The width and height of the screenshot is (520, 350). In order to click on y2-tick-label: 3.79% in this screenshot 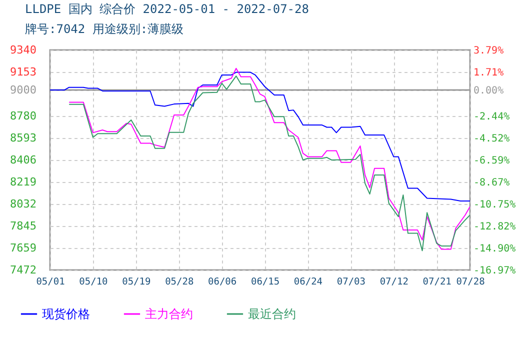, I will do `click(489, 51)`.